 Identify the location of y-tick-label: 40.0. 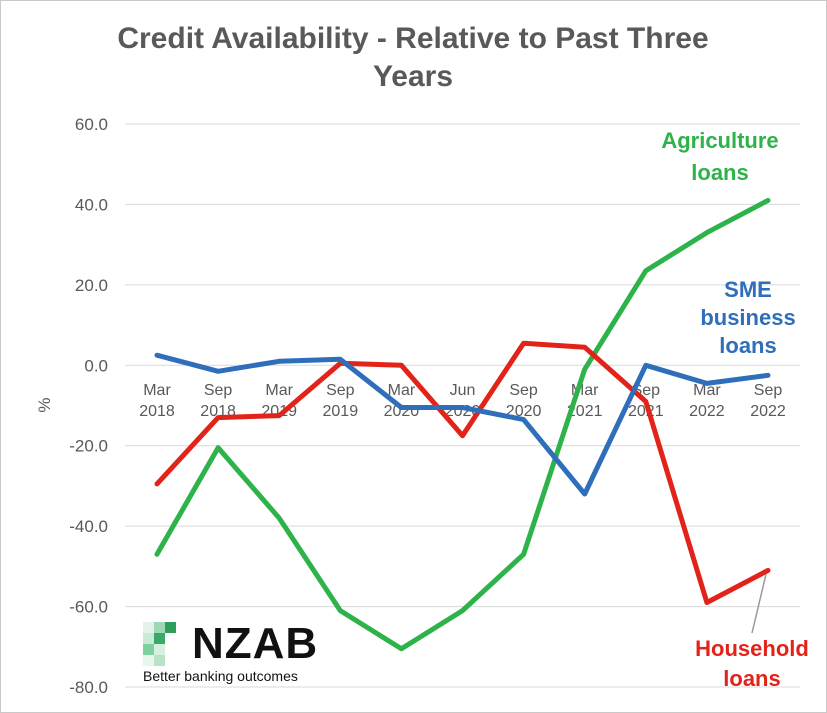
(91, 204).